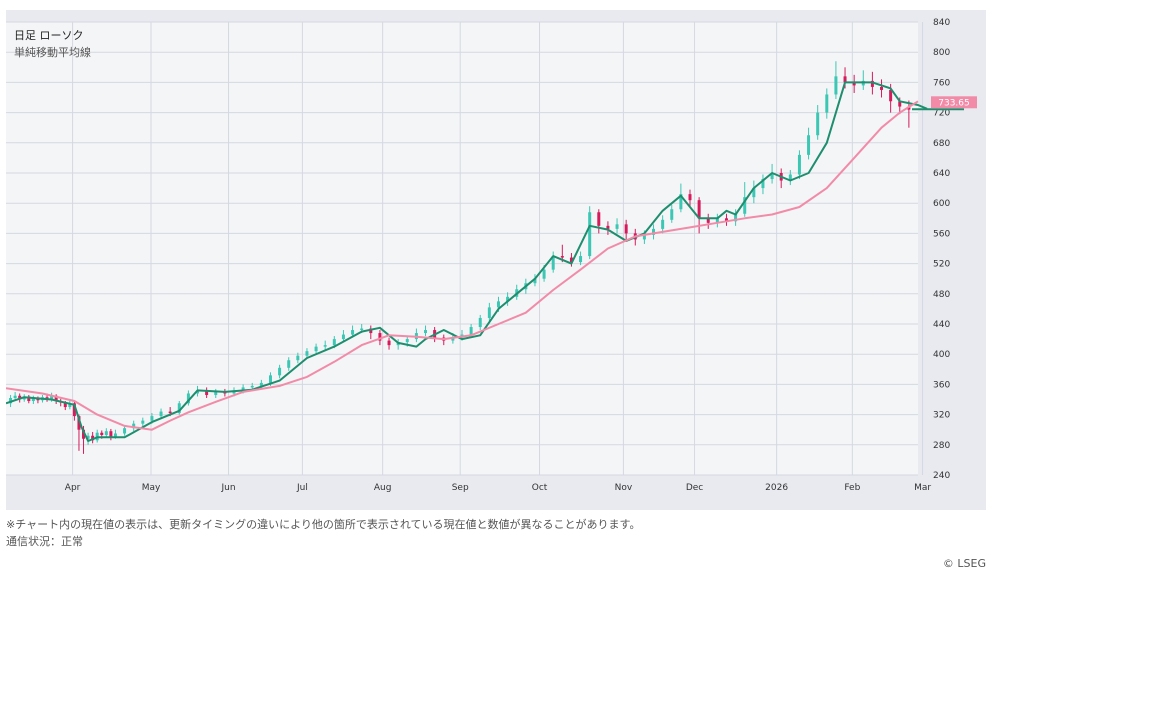 The image size is (1152, 720). Describe the element at coordinates (941, 53) in the screenshot. I see `y-tick-label: 800` at that location.